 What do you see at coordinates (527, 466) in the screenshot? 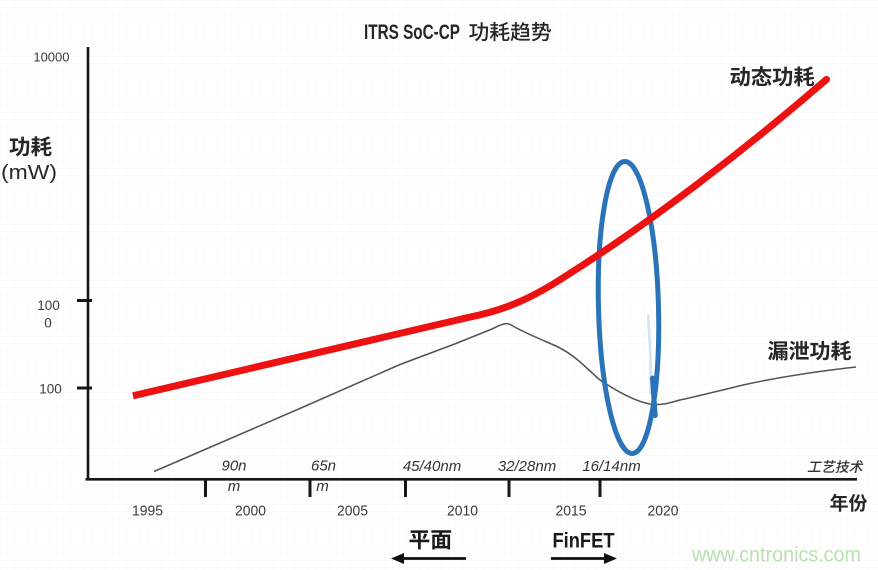
I see `svg-text: 32/28nm` at bounding box center [527, 466].